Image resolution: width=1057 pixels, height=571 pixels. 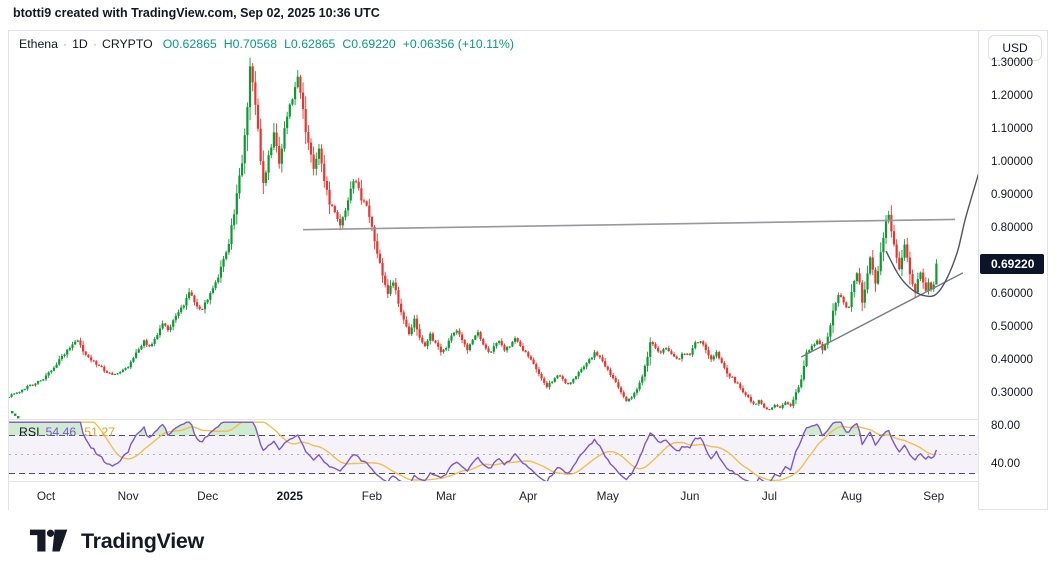 What do you see at coordinates (127, 44) in the screenshot?
I see `symbol-market: CRYPTO` at bounding box center [127, 44].